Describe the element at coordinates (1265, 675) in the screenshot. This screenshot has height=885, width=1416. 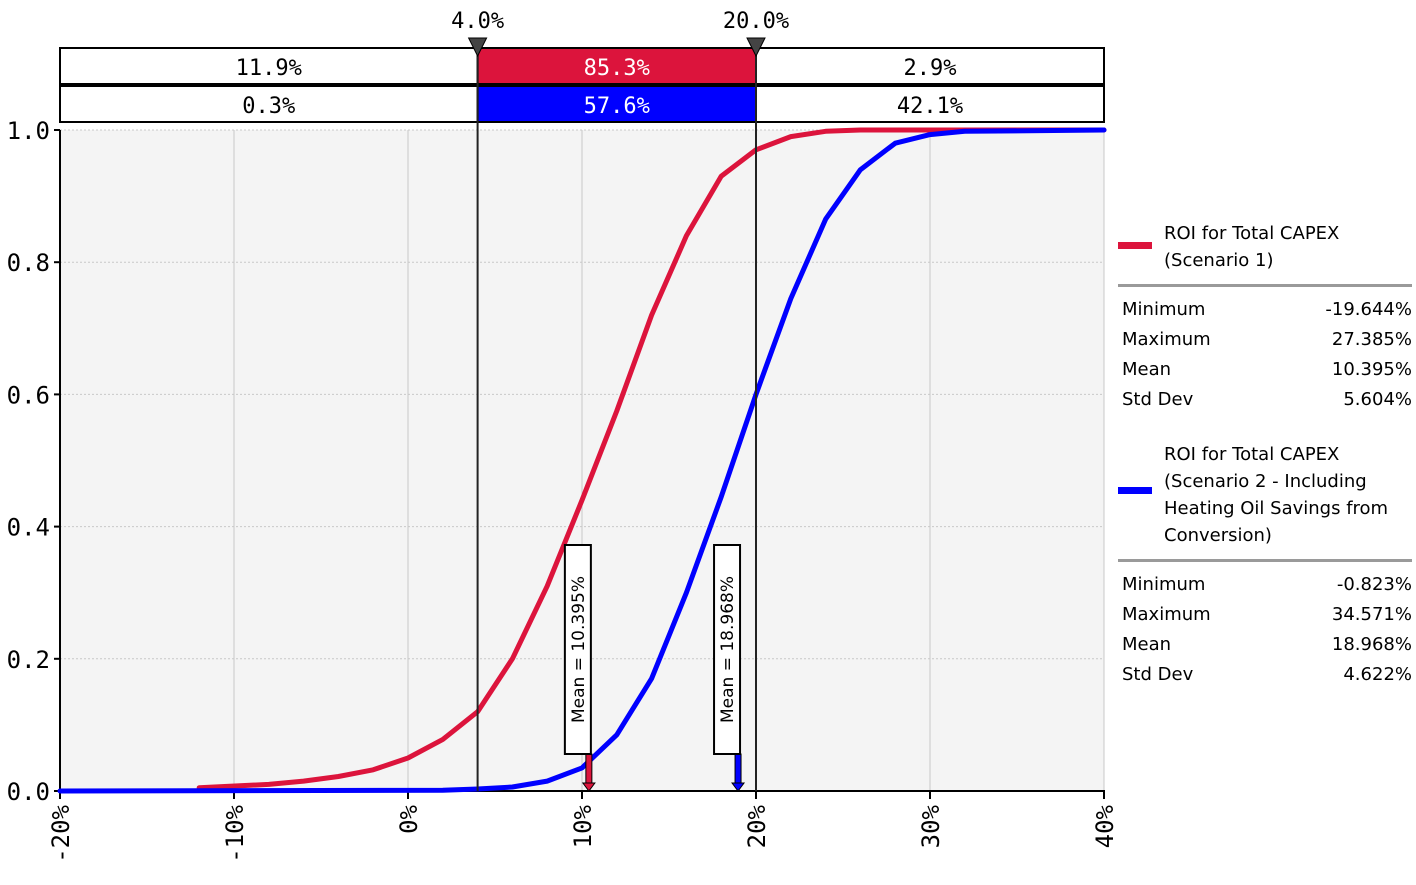
I see `stat-row: Std Dev 4.622%` at that location.